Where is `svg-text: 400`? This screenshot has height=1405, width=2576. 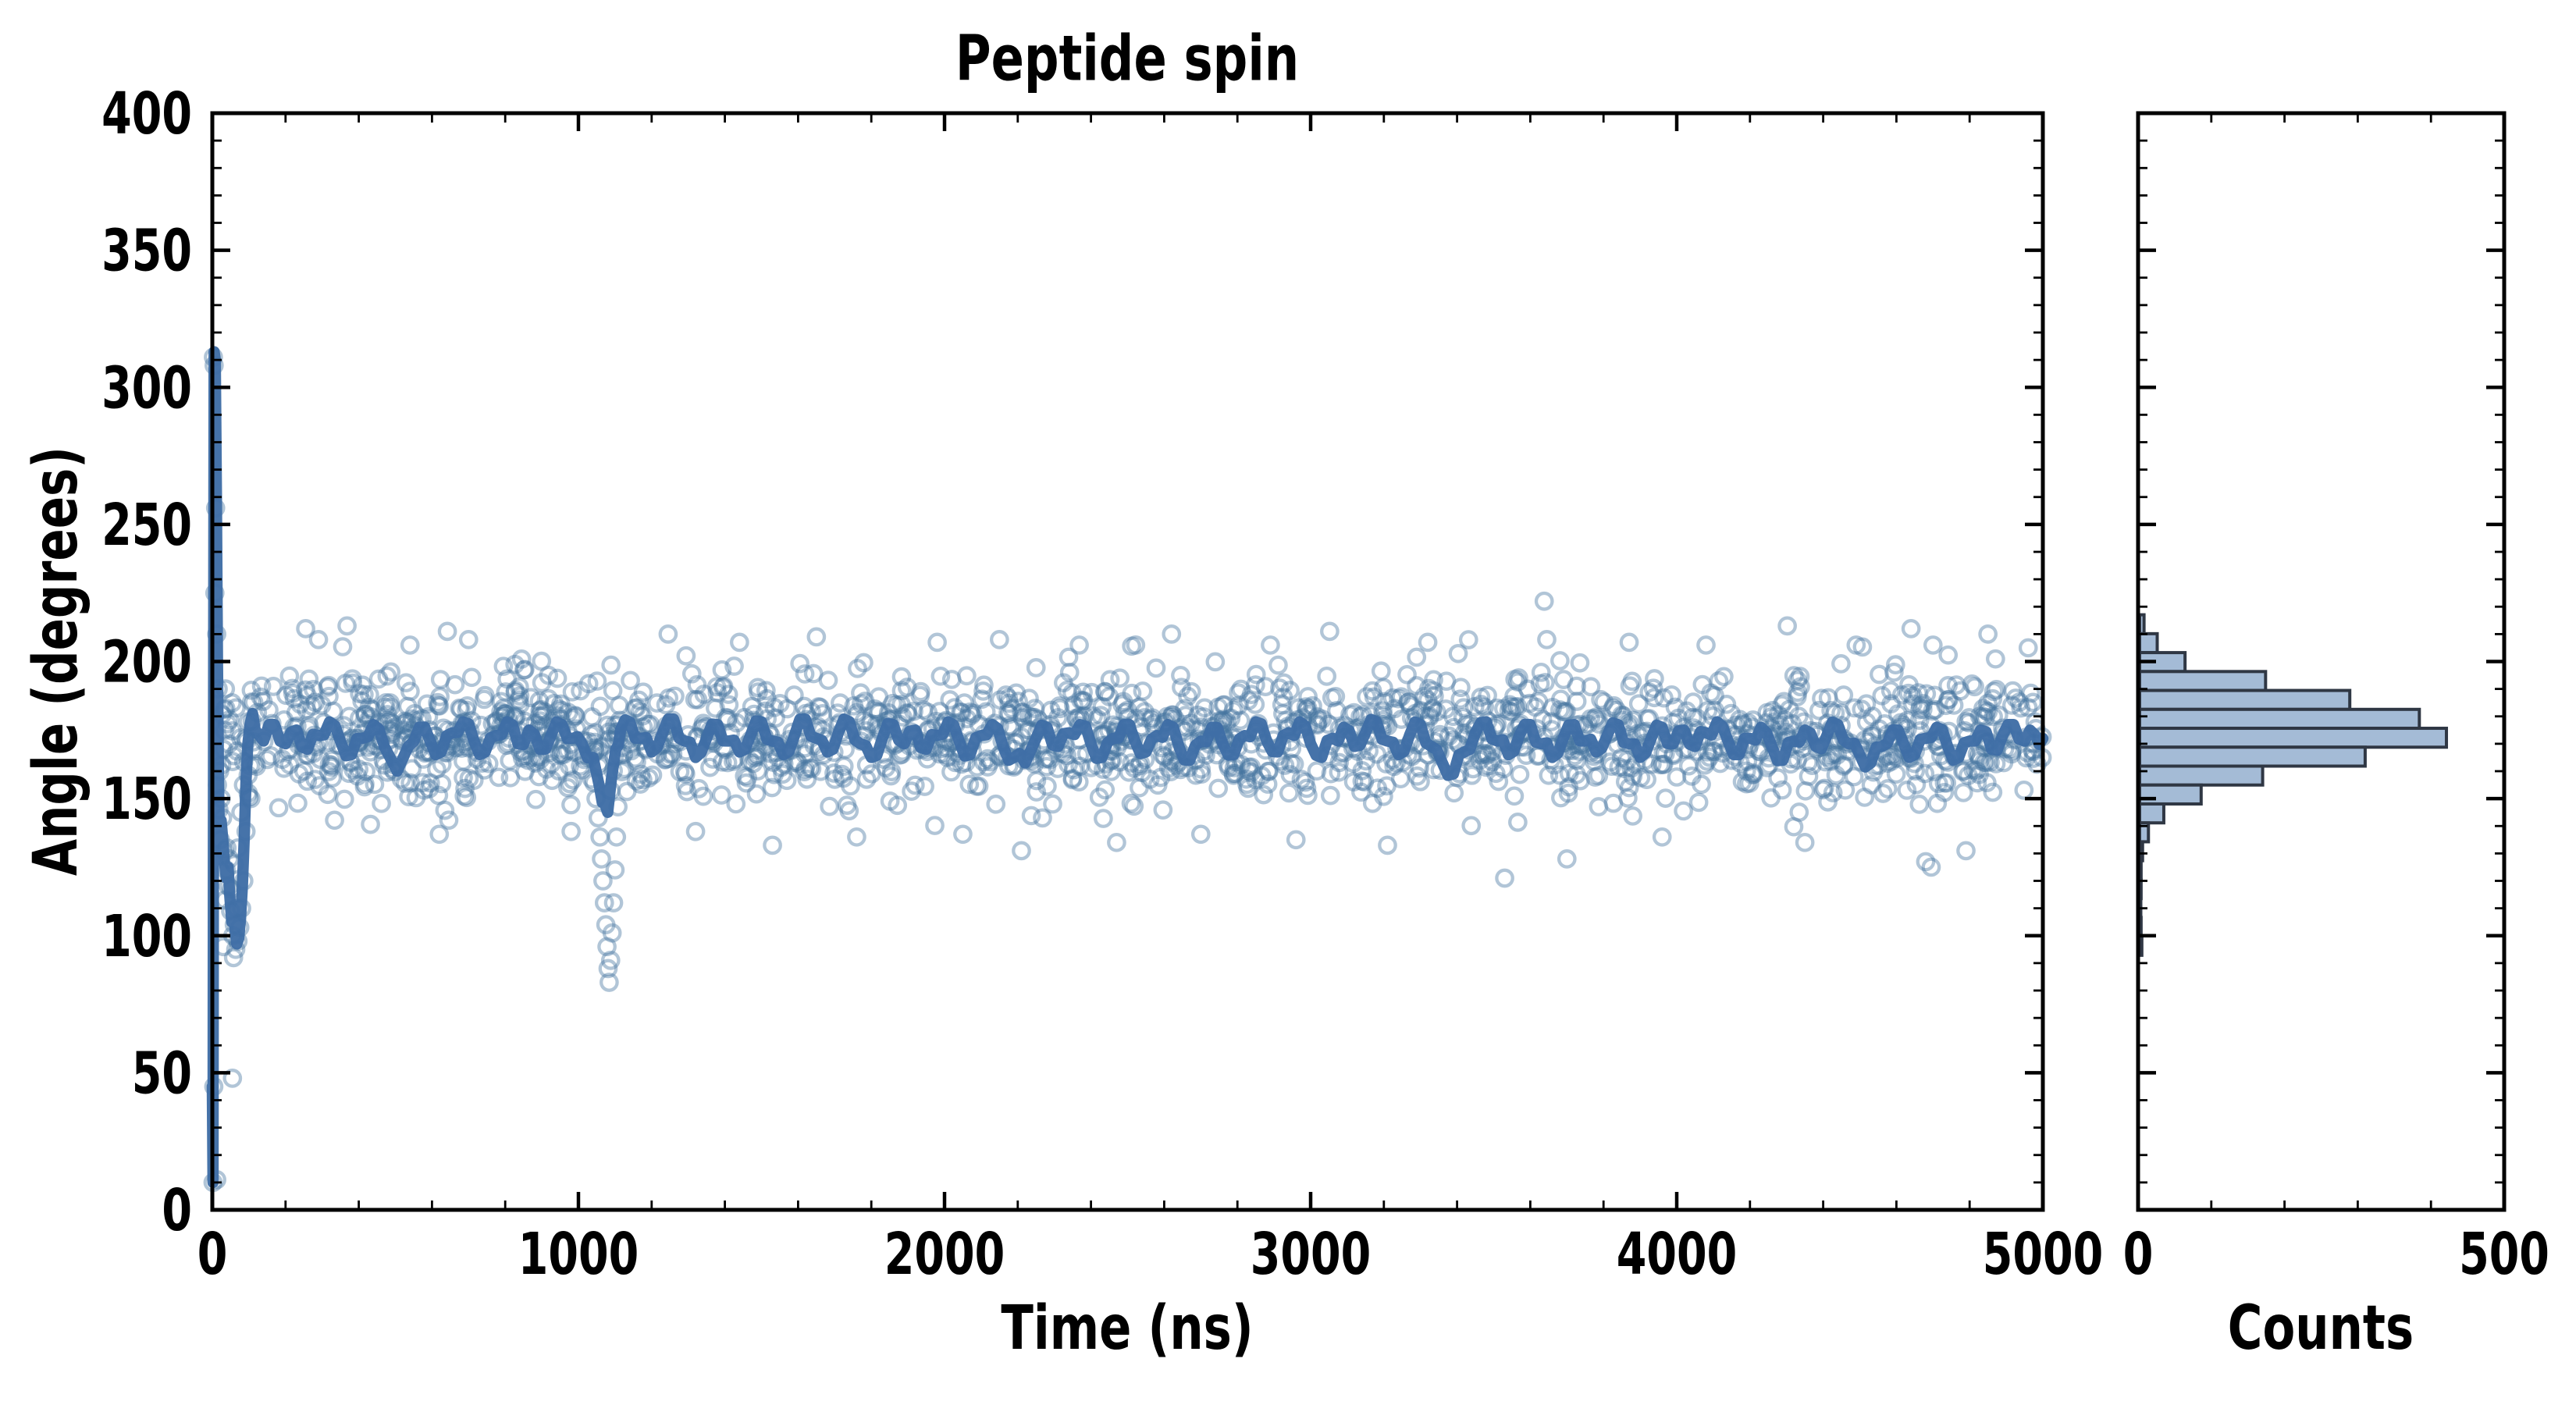
svg-text: 400 is located at coordinates (146, 114).